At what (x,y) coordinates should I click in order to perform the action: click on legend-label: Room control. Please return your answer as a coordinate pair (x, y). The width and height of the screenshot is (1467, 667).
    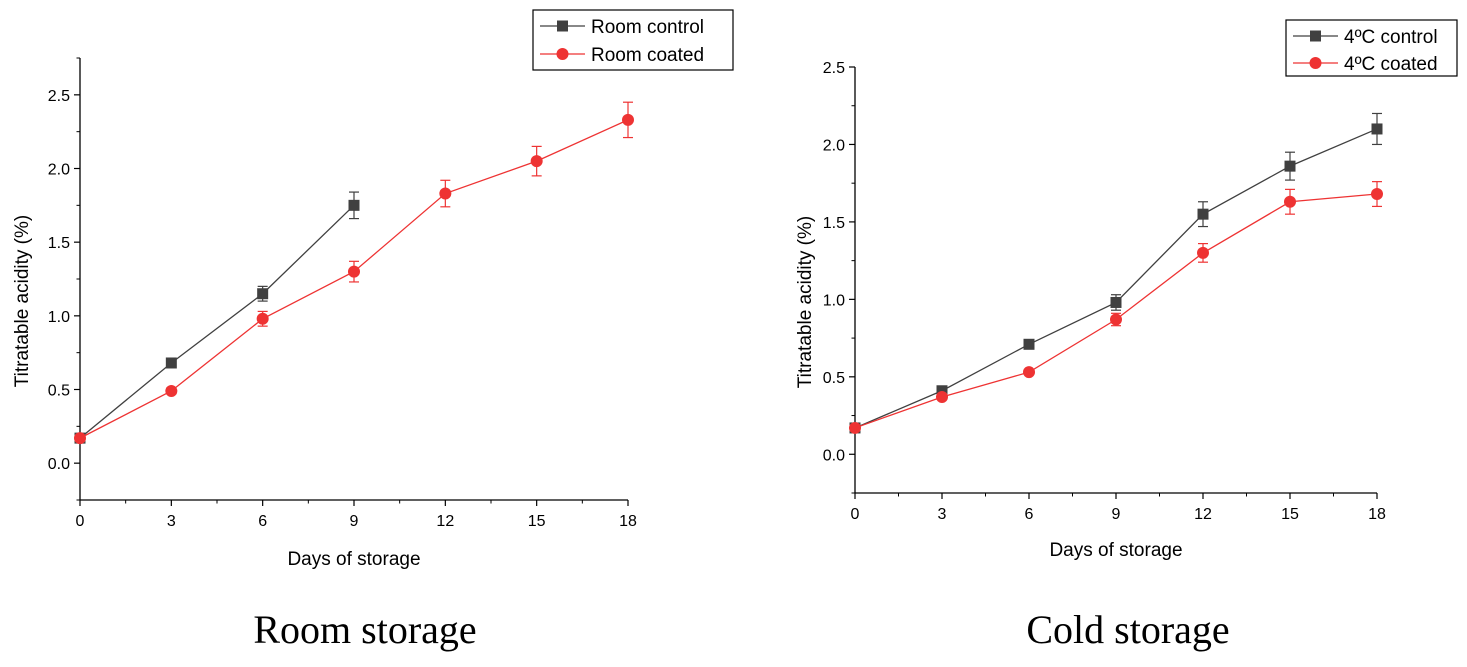
    Looking at the image, I should click on (647, 27).